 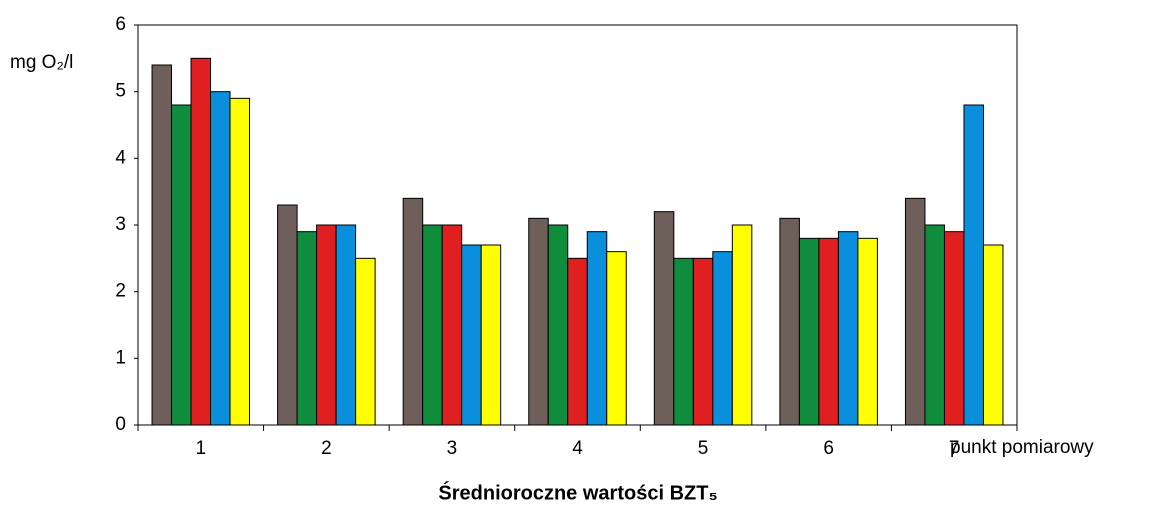 What do you see at coordinates (120, 424) in the screenshot?
I see `y-tick-label: 0` at bounding box center [120, 424].